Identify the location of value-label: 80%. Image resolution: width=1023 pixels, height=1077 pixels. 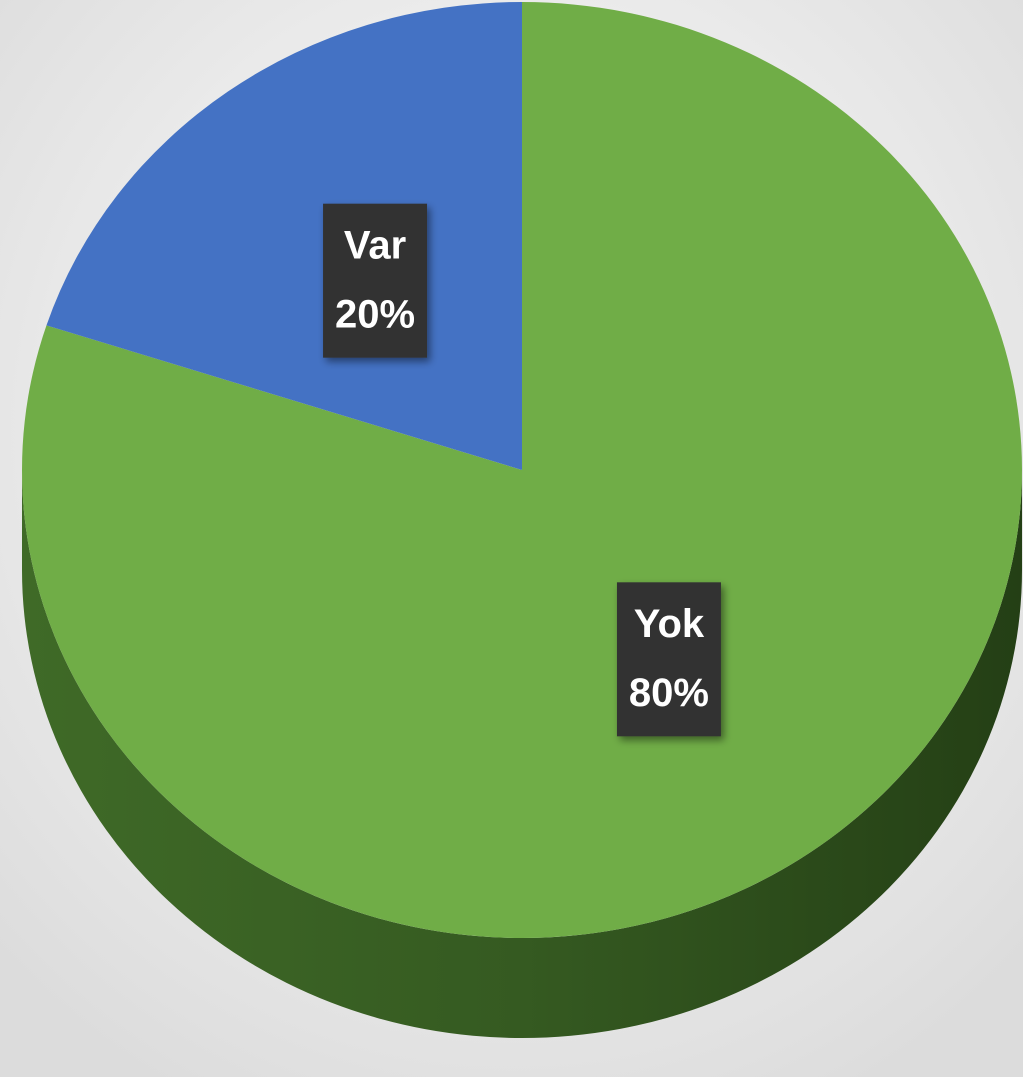
(669, 693).